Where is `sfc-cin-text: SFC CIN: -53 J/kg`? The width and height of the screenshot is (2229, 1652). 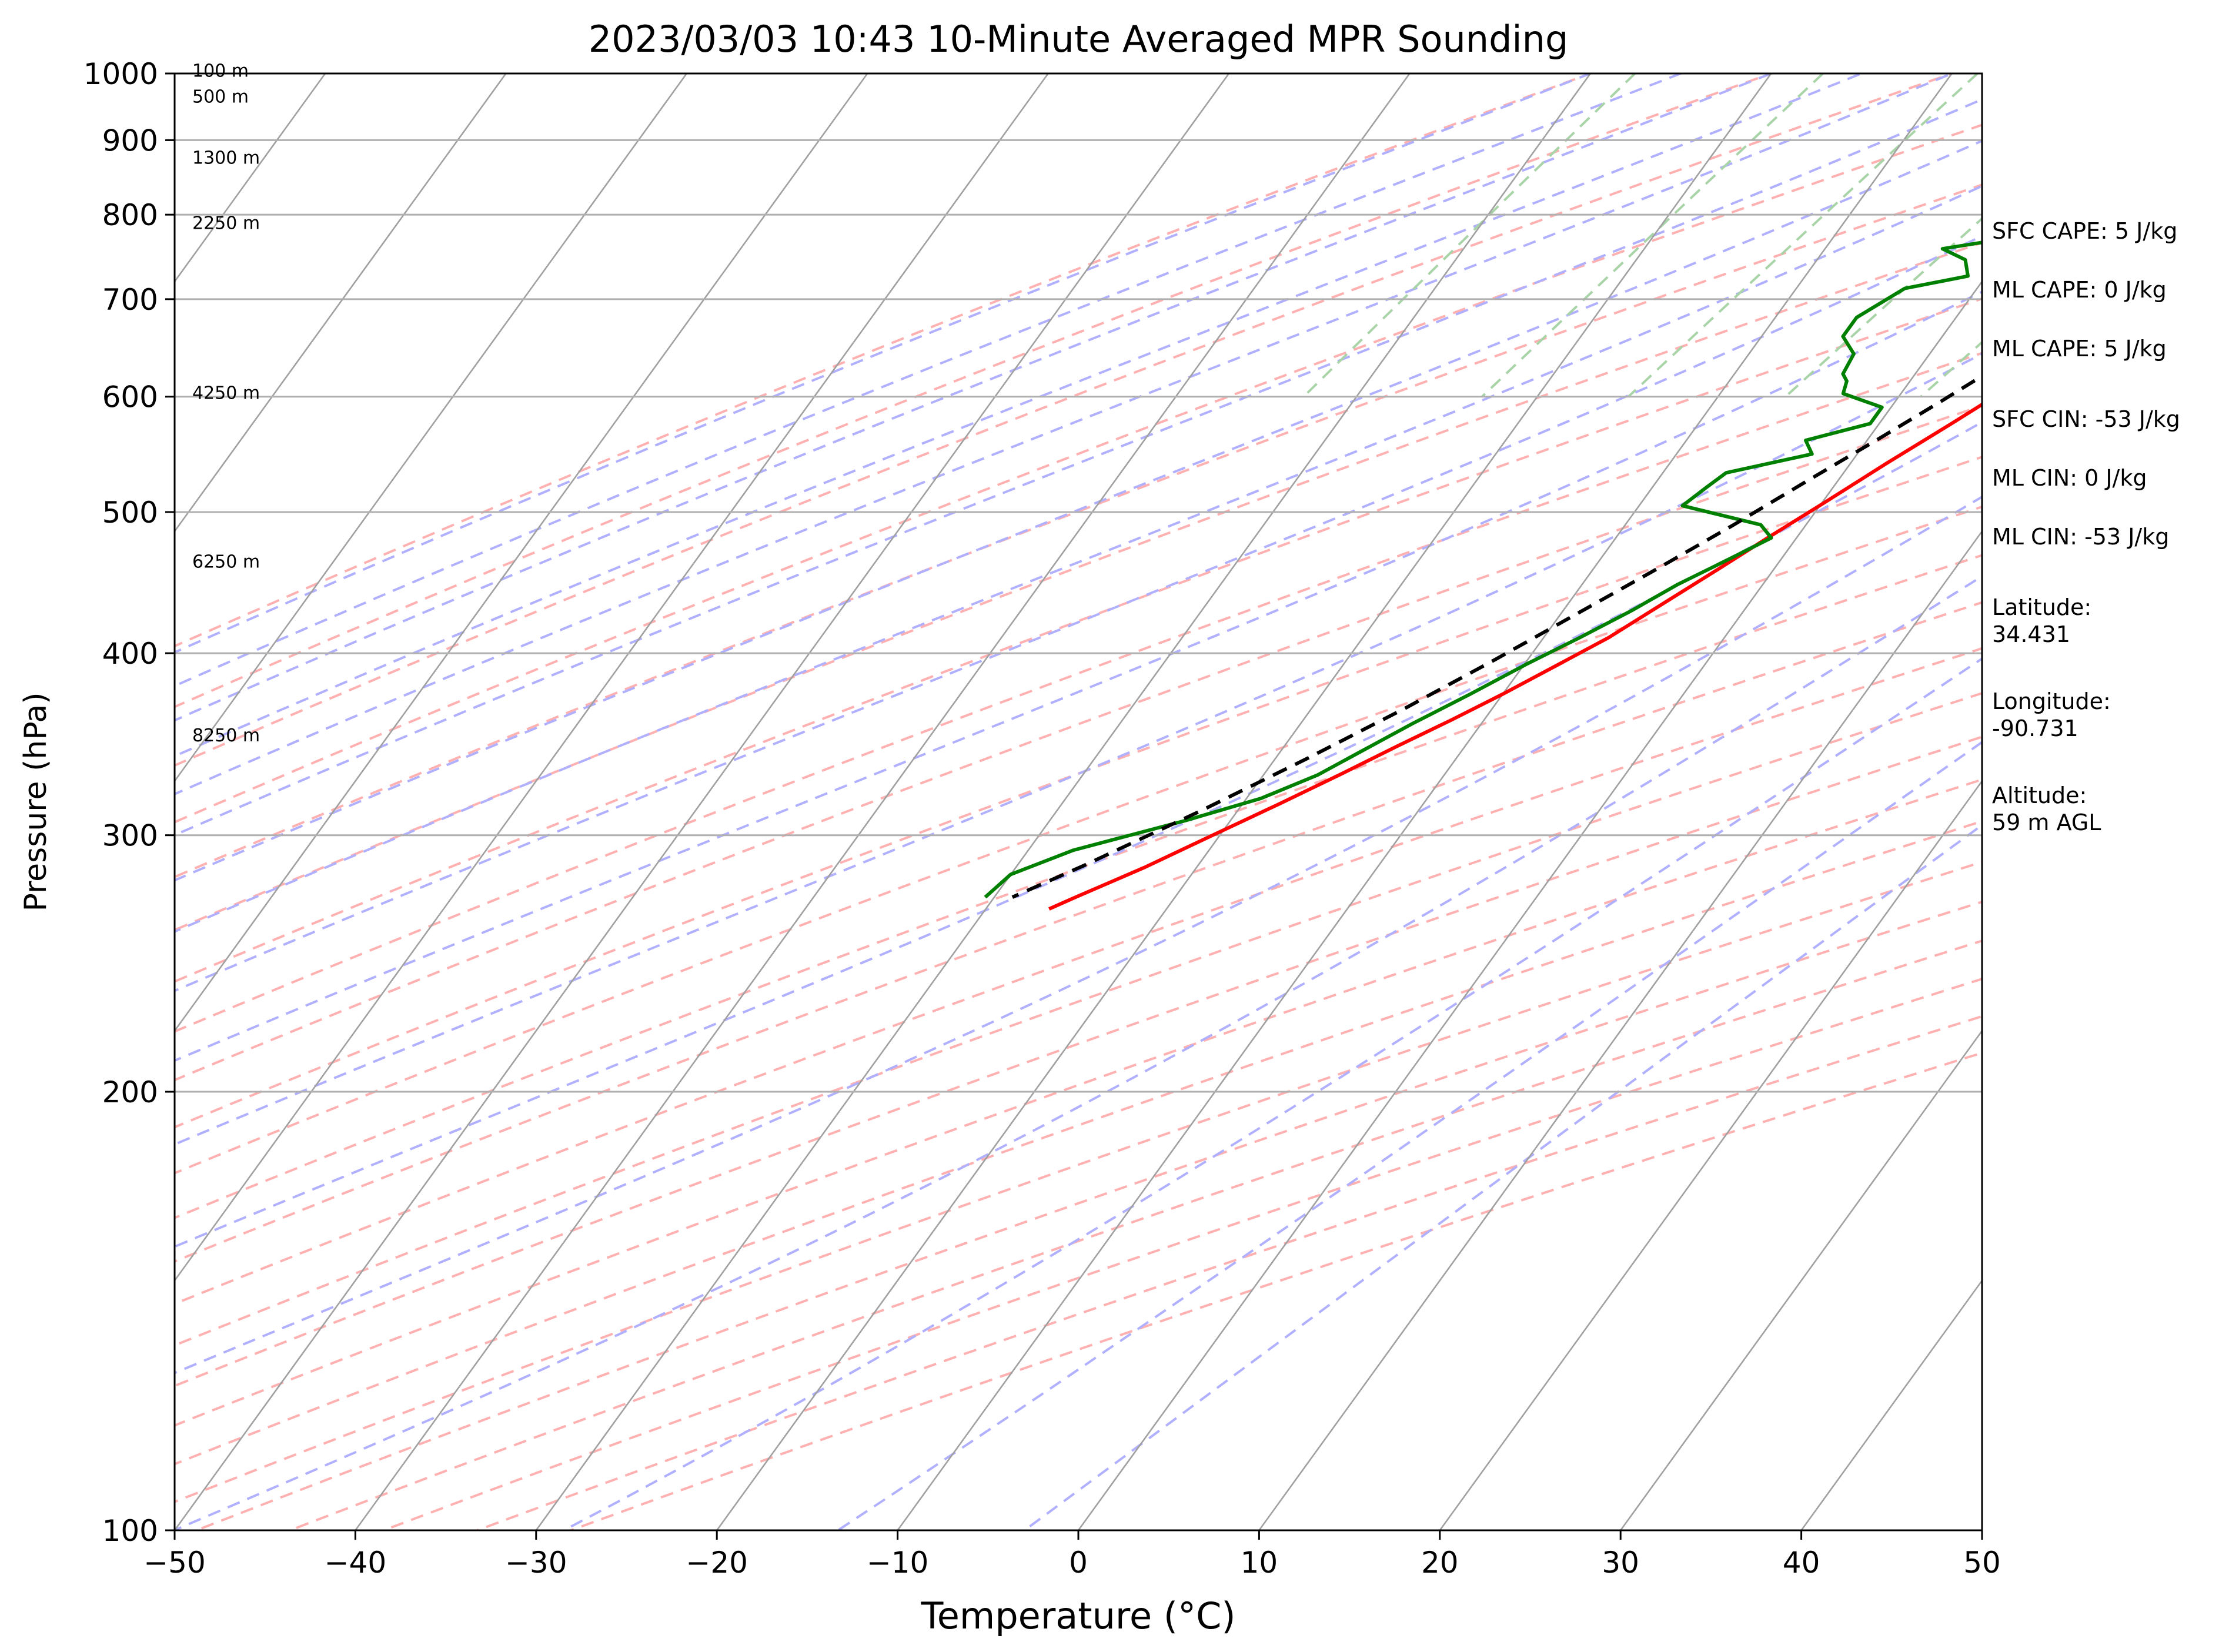 sfc-cin-text: SFC CIN: -53 J/kg is located at coordinates (2086, 419).